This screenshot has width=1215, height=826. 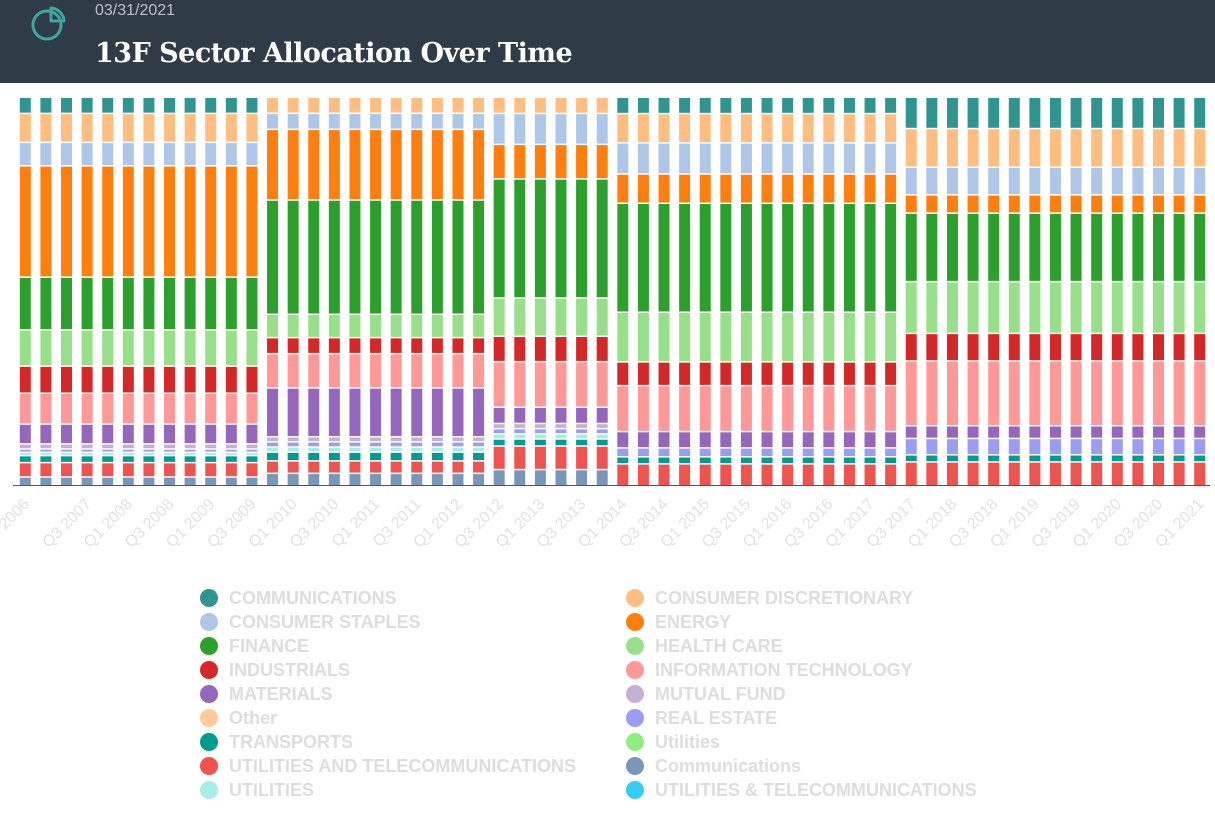 What do you see at coordinates (701, 718) in the screenshot?
I see `legend-item-real-estate: REAL ESTATE` at bounding box center [701, 718].